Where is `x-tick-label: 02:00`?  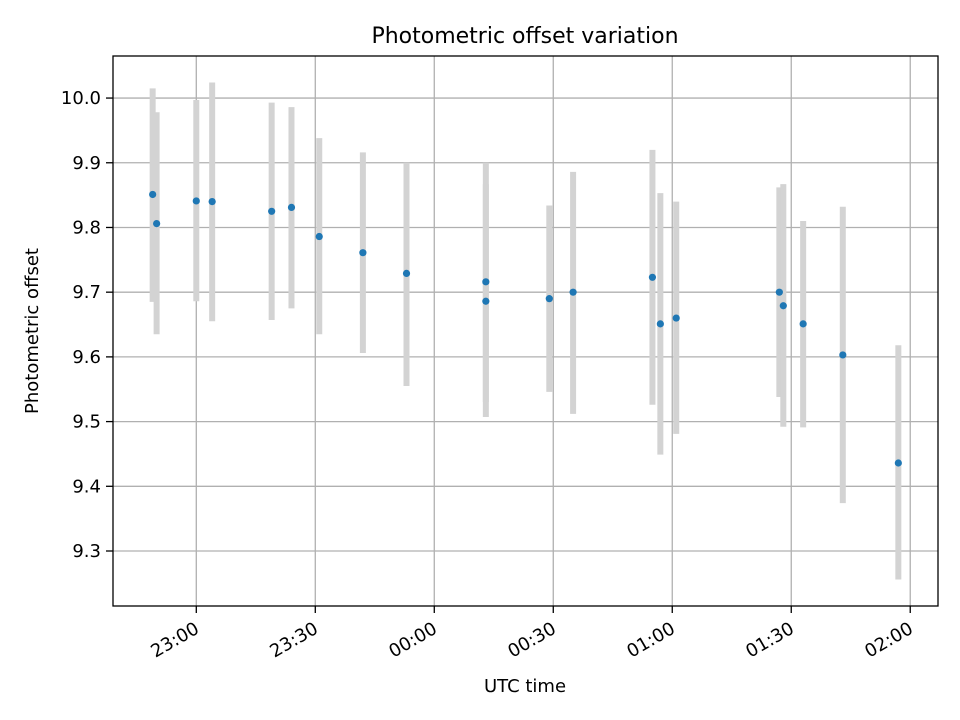
x-tick-label: 02:00 is located at coordinates (888, 640).